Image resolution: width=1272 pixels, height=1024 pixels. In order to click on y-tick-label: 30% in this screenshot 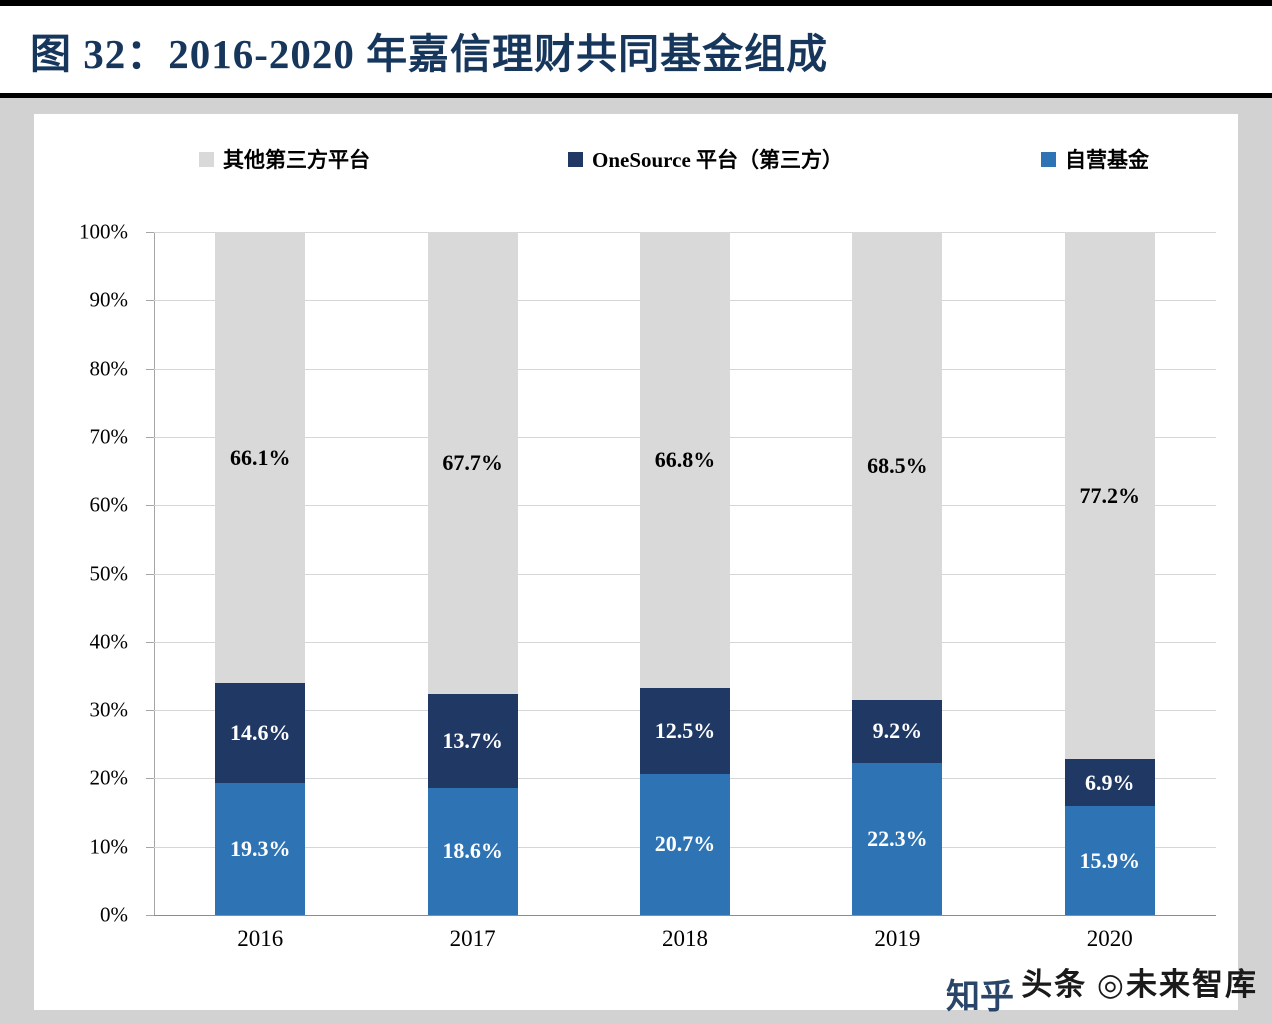, I will do `click(109, 709)`.